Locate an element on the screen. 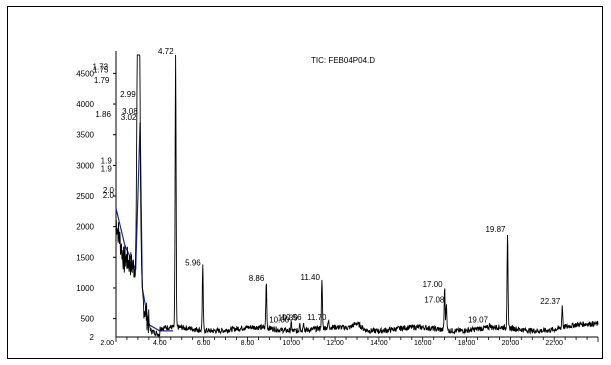  peak-label: 19.07 is located at coordinates (478, 320).